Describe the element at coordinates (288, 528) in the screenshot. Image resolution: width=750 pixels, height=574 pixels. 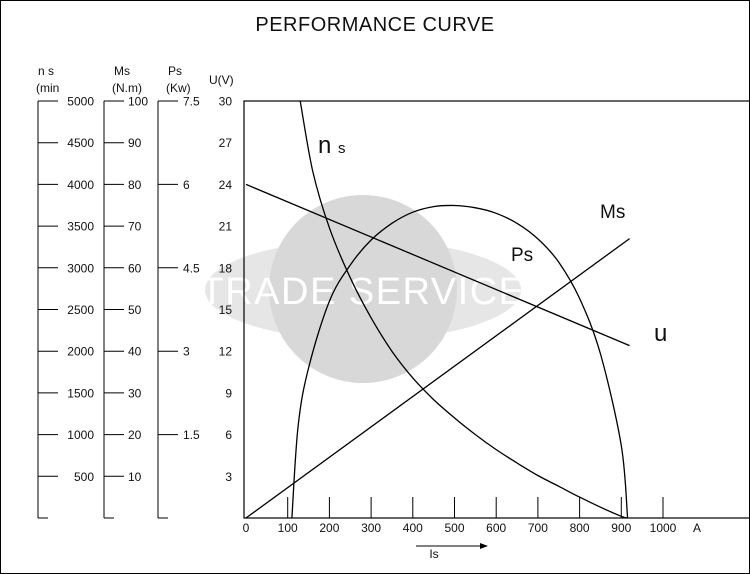
I see `x-tick-label: 100` at that location.